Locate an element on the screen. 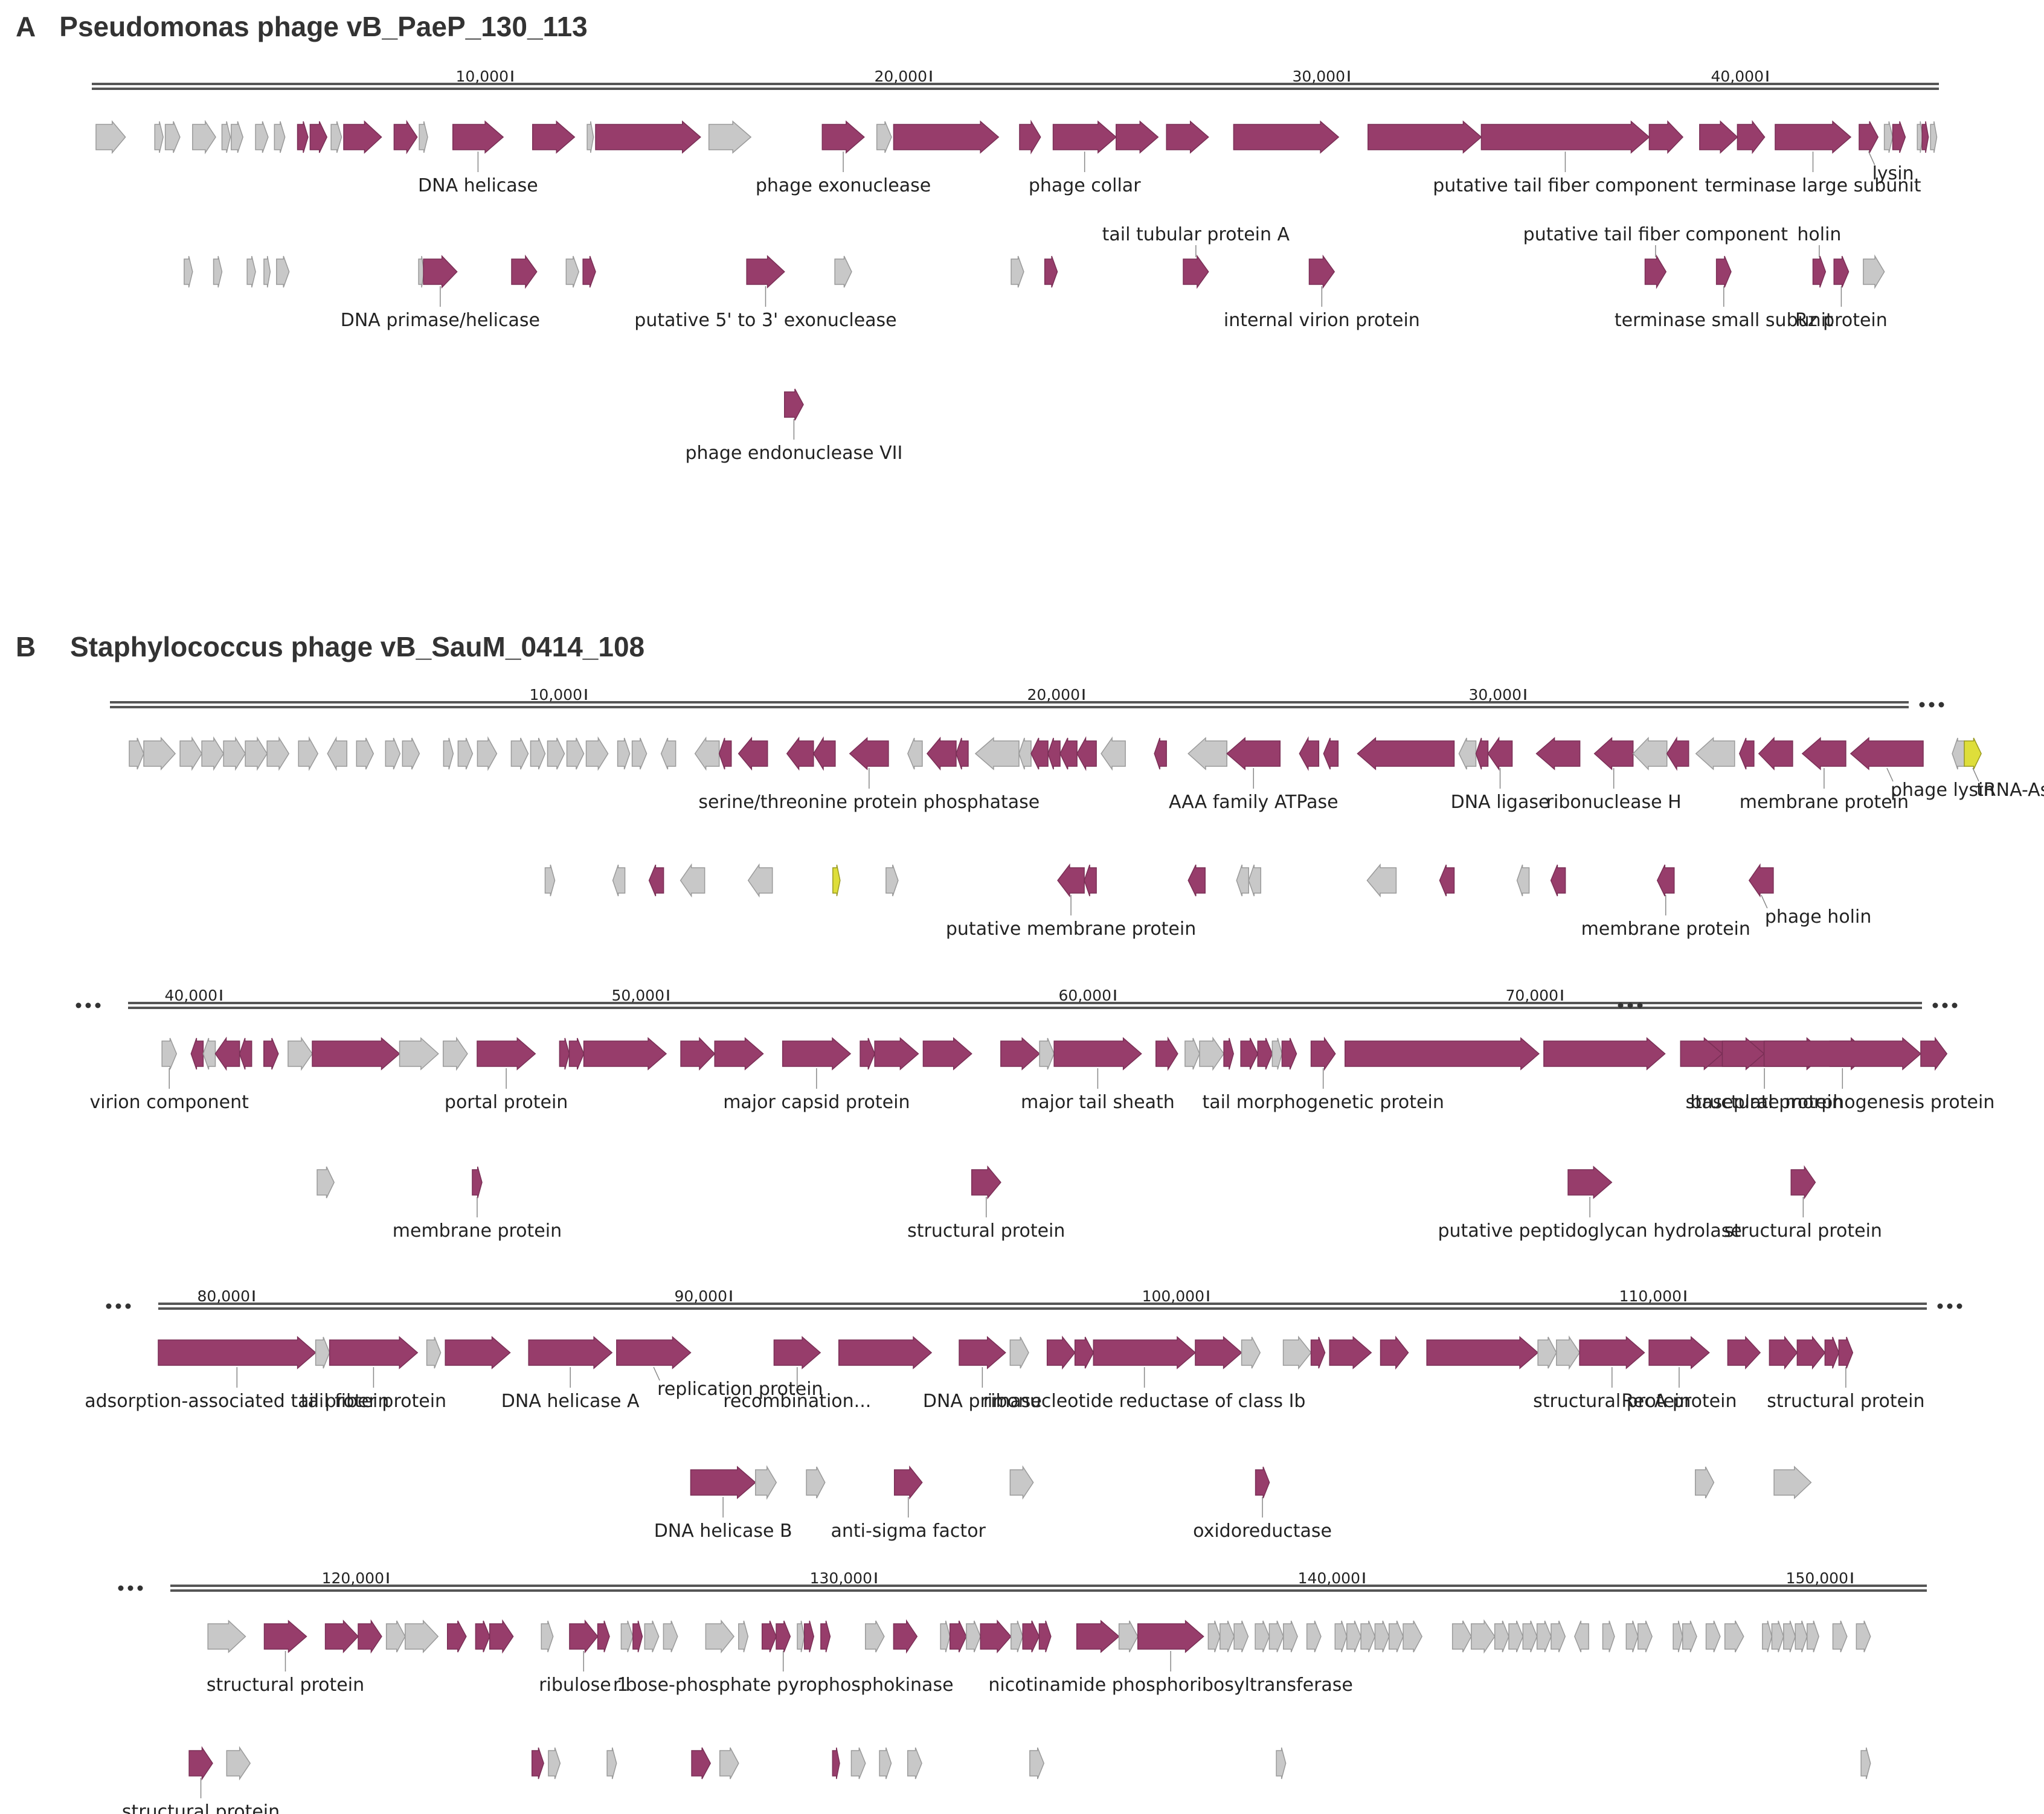 Image resolution: width=2044 pixels, height=1814 pixels. gene-arrow-serine-threonine-protein-phosphatase is located at coordinates (869, 754).